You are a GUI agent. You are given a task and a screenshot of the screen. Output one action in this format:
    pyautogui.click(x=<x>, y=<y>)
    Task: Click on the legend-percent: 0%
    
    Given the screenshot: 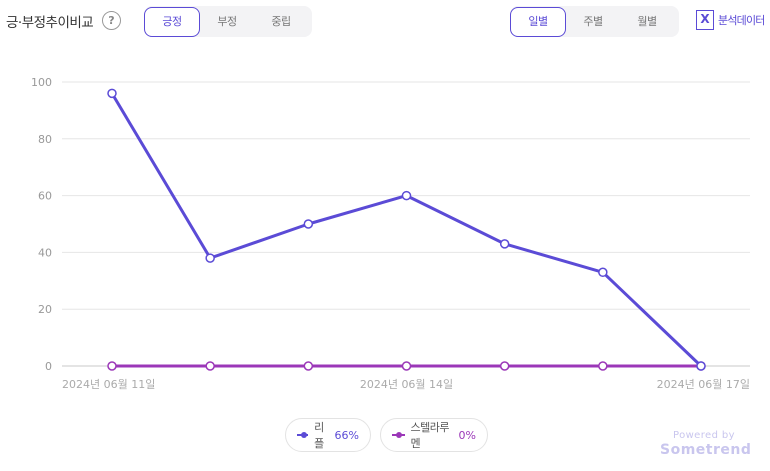 What is the action you would take?
    pyautogui.click(x=467, y=435)
    